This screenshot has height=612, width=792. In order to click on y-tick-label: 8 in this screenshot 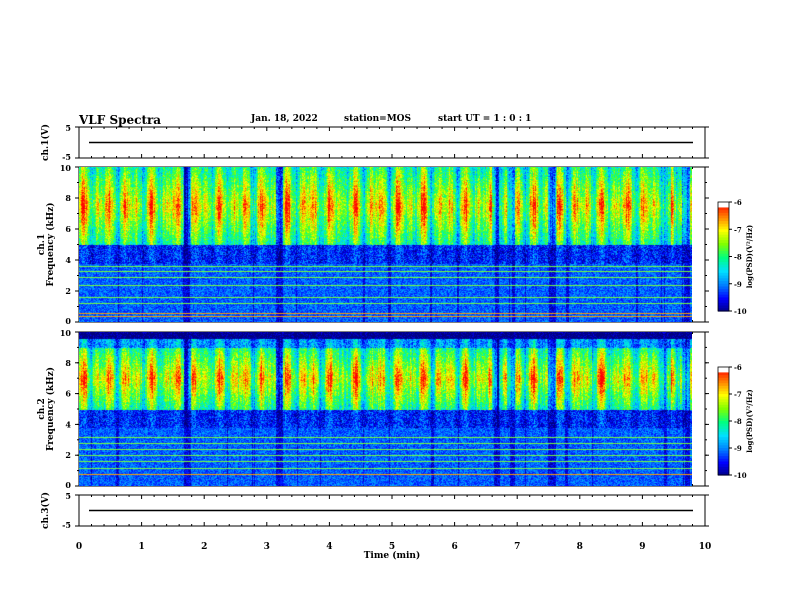, I will do `click(68, 363)`.